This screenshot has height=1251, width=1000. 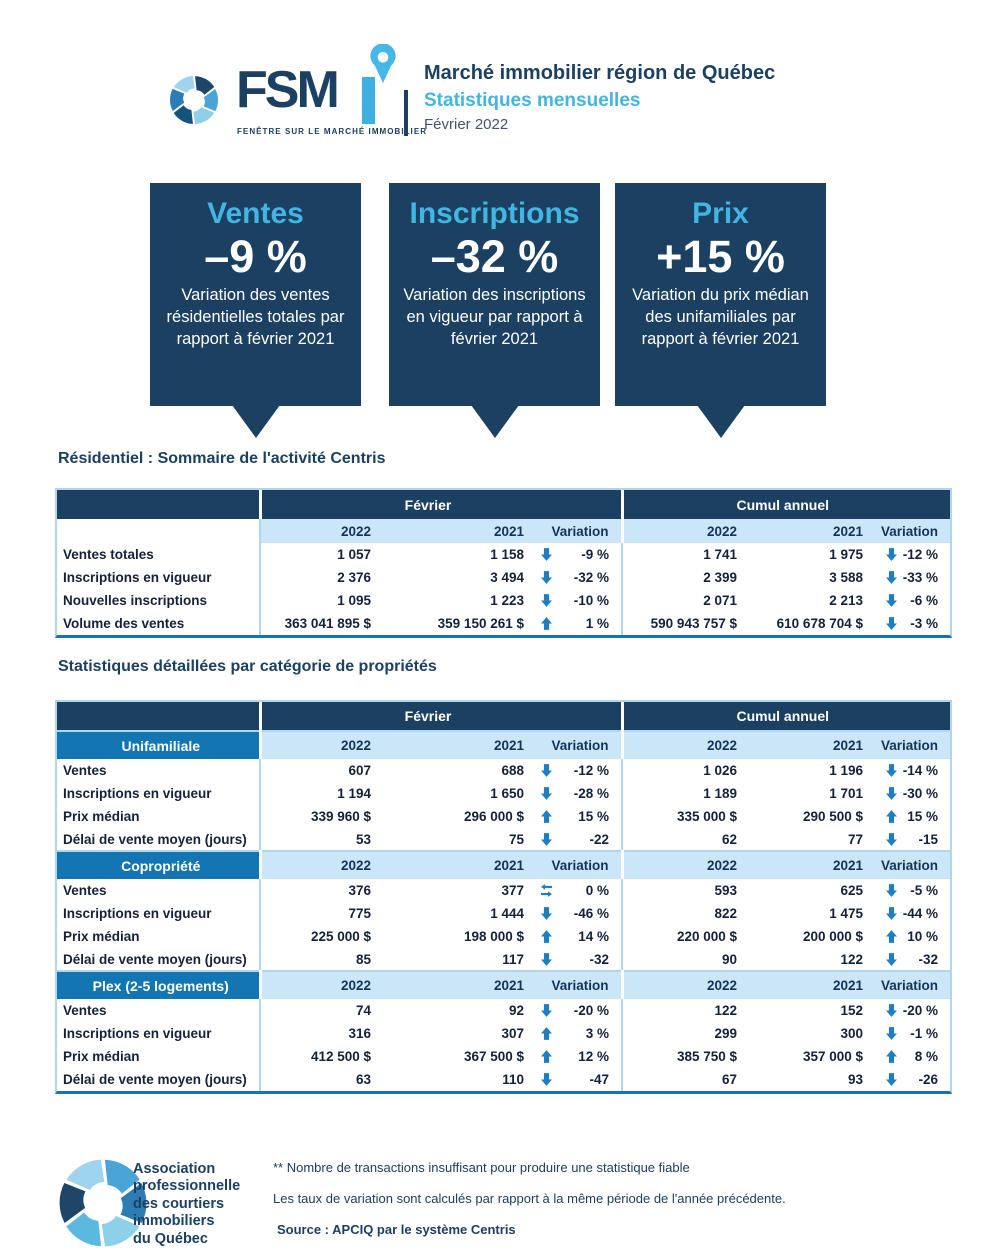 What do you see at coordinates (599, 1079) in the screenshot?
I see `variation-value: -47` at bounding box center [599, 1079].